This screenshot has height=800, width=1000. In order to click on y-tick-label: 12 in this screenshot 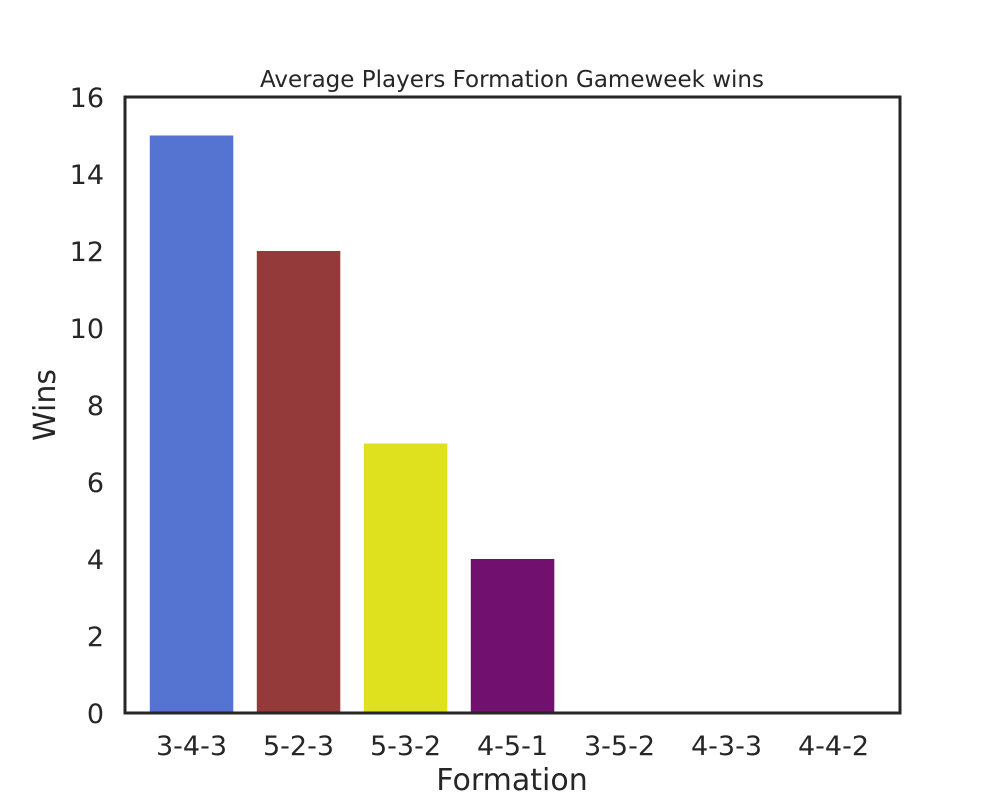, I will do `click(87, 252)`.